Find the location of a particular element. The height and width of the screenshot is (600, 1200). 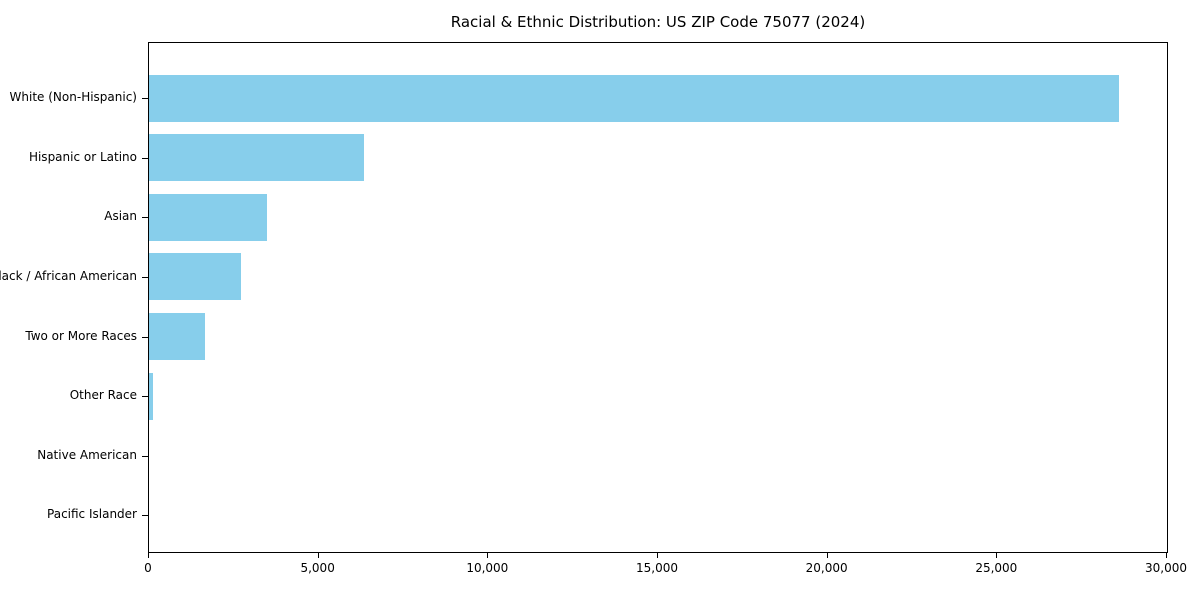

x-axis-tick-label: 15,000 is located at coordinates (657, 568).